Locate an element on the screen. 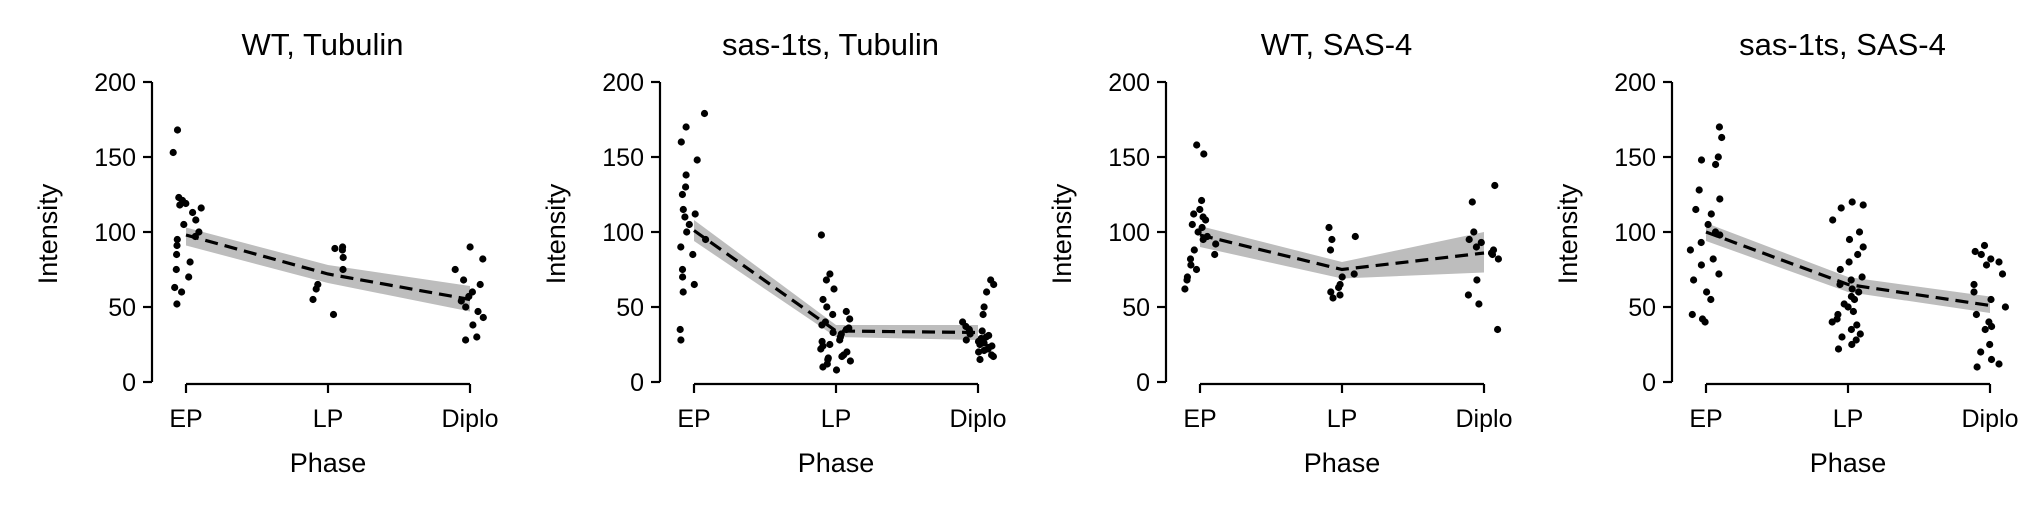 The image size is (2040, 510). x-tick-label: LP is located at coordinates (1848, 419).